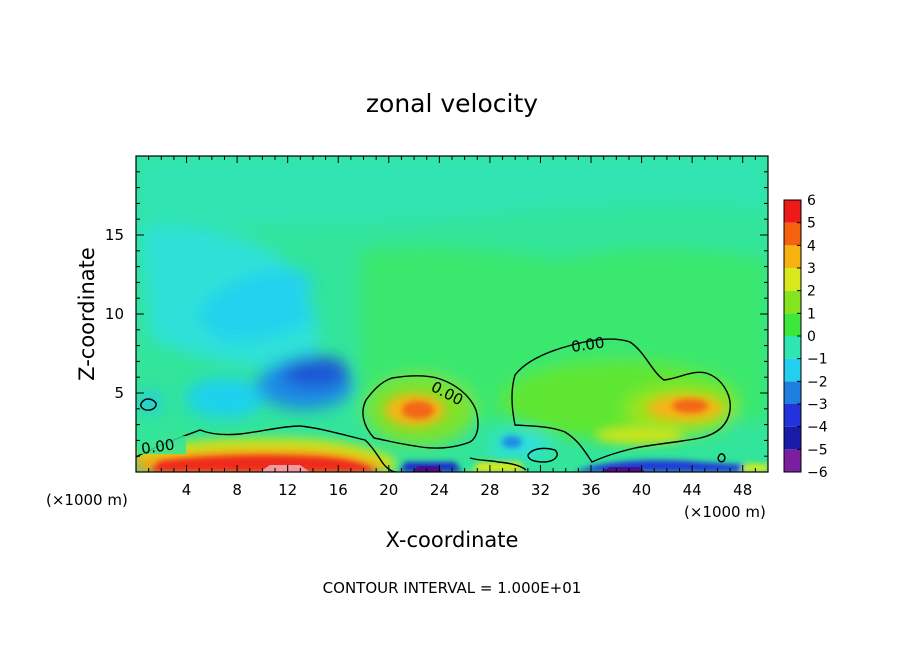 This screenshot has width=904, height=654. What do you see at coordinates (489, 490) in the screenshot?
I see `x-tick-label: 28` at bounding box center [489, 490].